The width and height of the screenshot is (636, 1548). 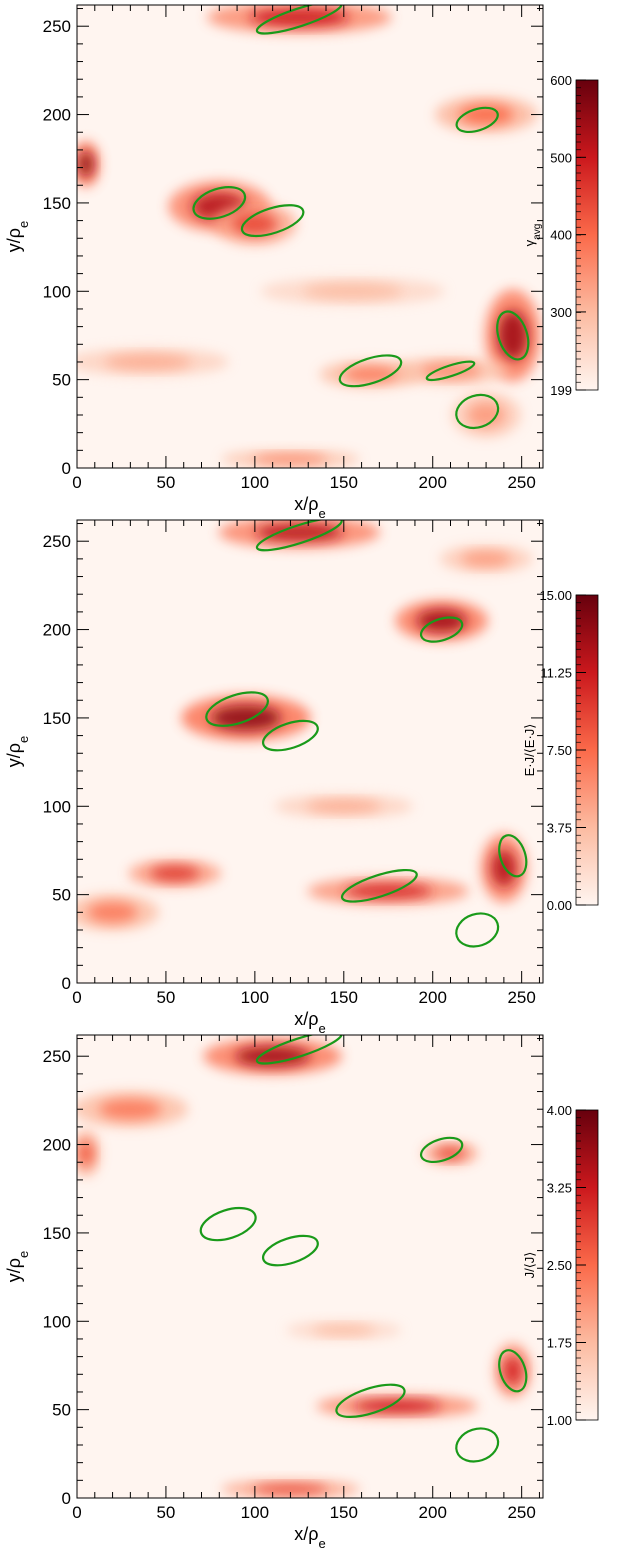 What do you see at coordinates (561, 80) in the screenshot?
I see `colorbar-tick-label: 600` at bounding box center [561, 80].